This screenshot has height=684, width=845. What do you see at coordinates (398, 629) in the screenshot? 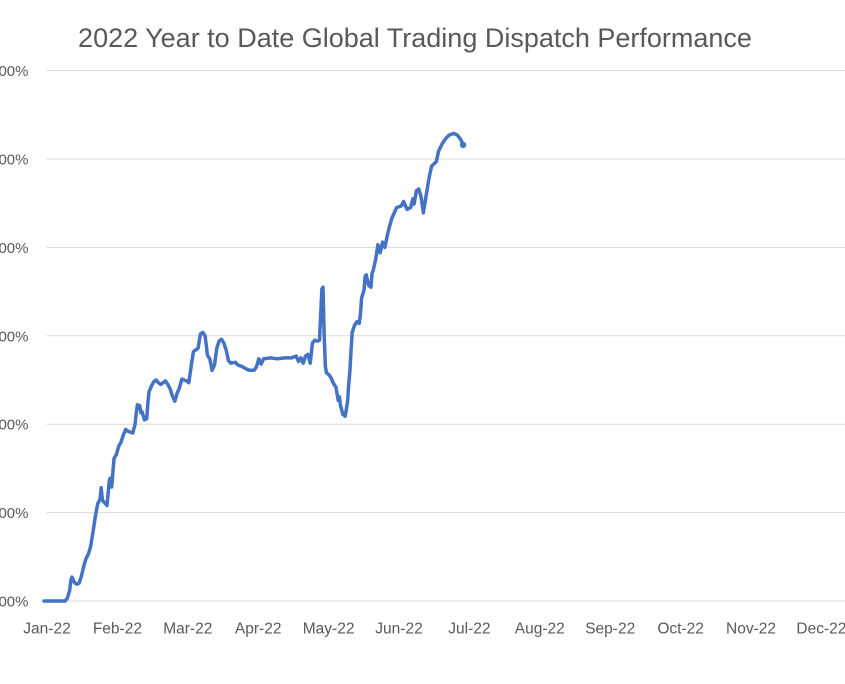
I see `x-axis-tick-label: Jun-22` at bounding box center [398, 629].